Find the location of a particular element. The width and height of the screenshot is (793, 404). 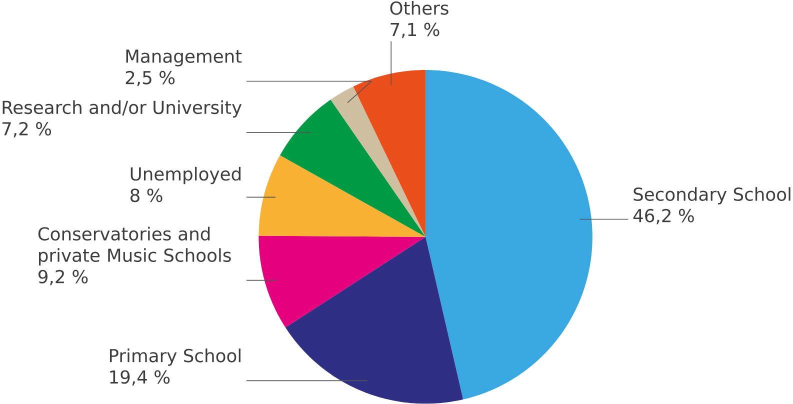

slice-label: Conservatories and private Music Schools is located at coordinates (134, 246).